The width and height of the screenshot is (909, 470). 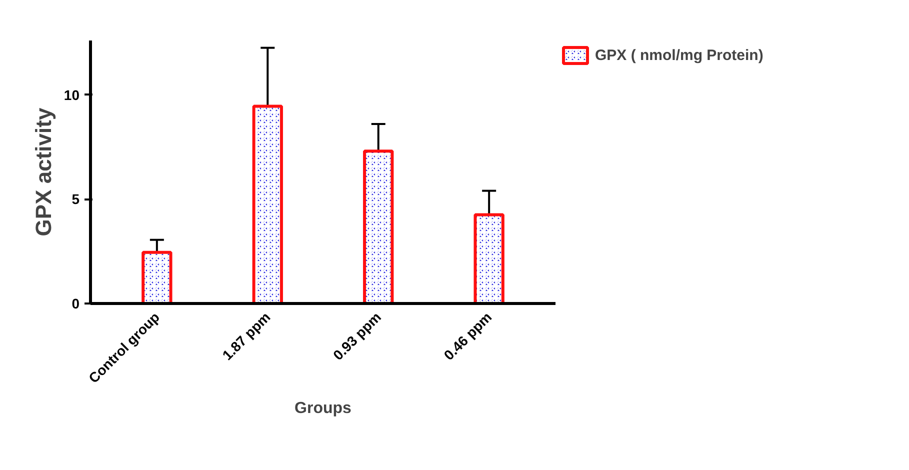 I want to click on y-tick-label: 5, so click(x=76, y=199).